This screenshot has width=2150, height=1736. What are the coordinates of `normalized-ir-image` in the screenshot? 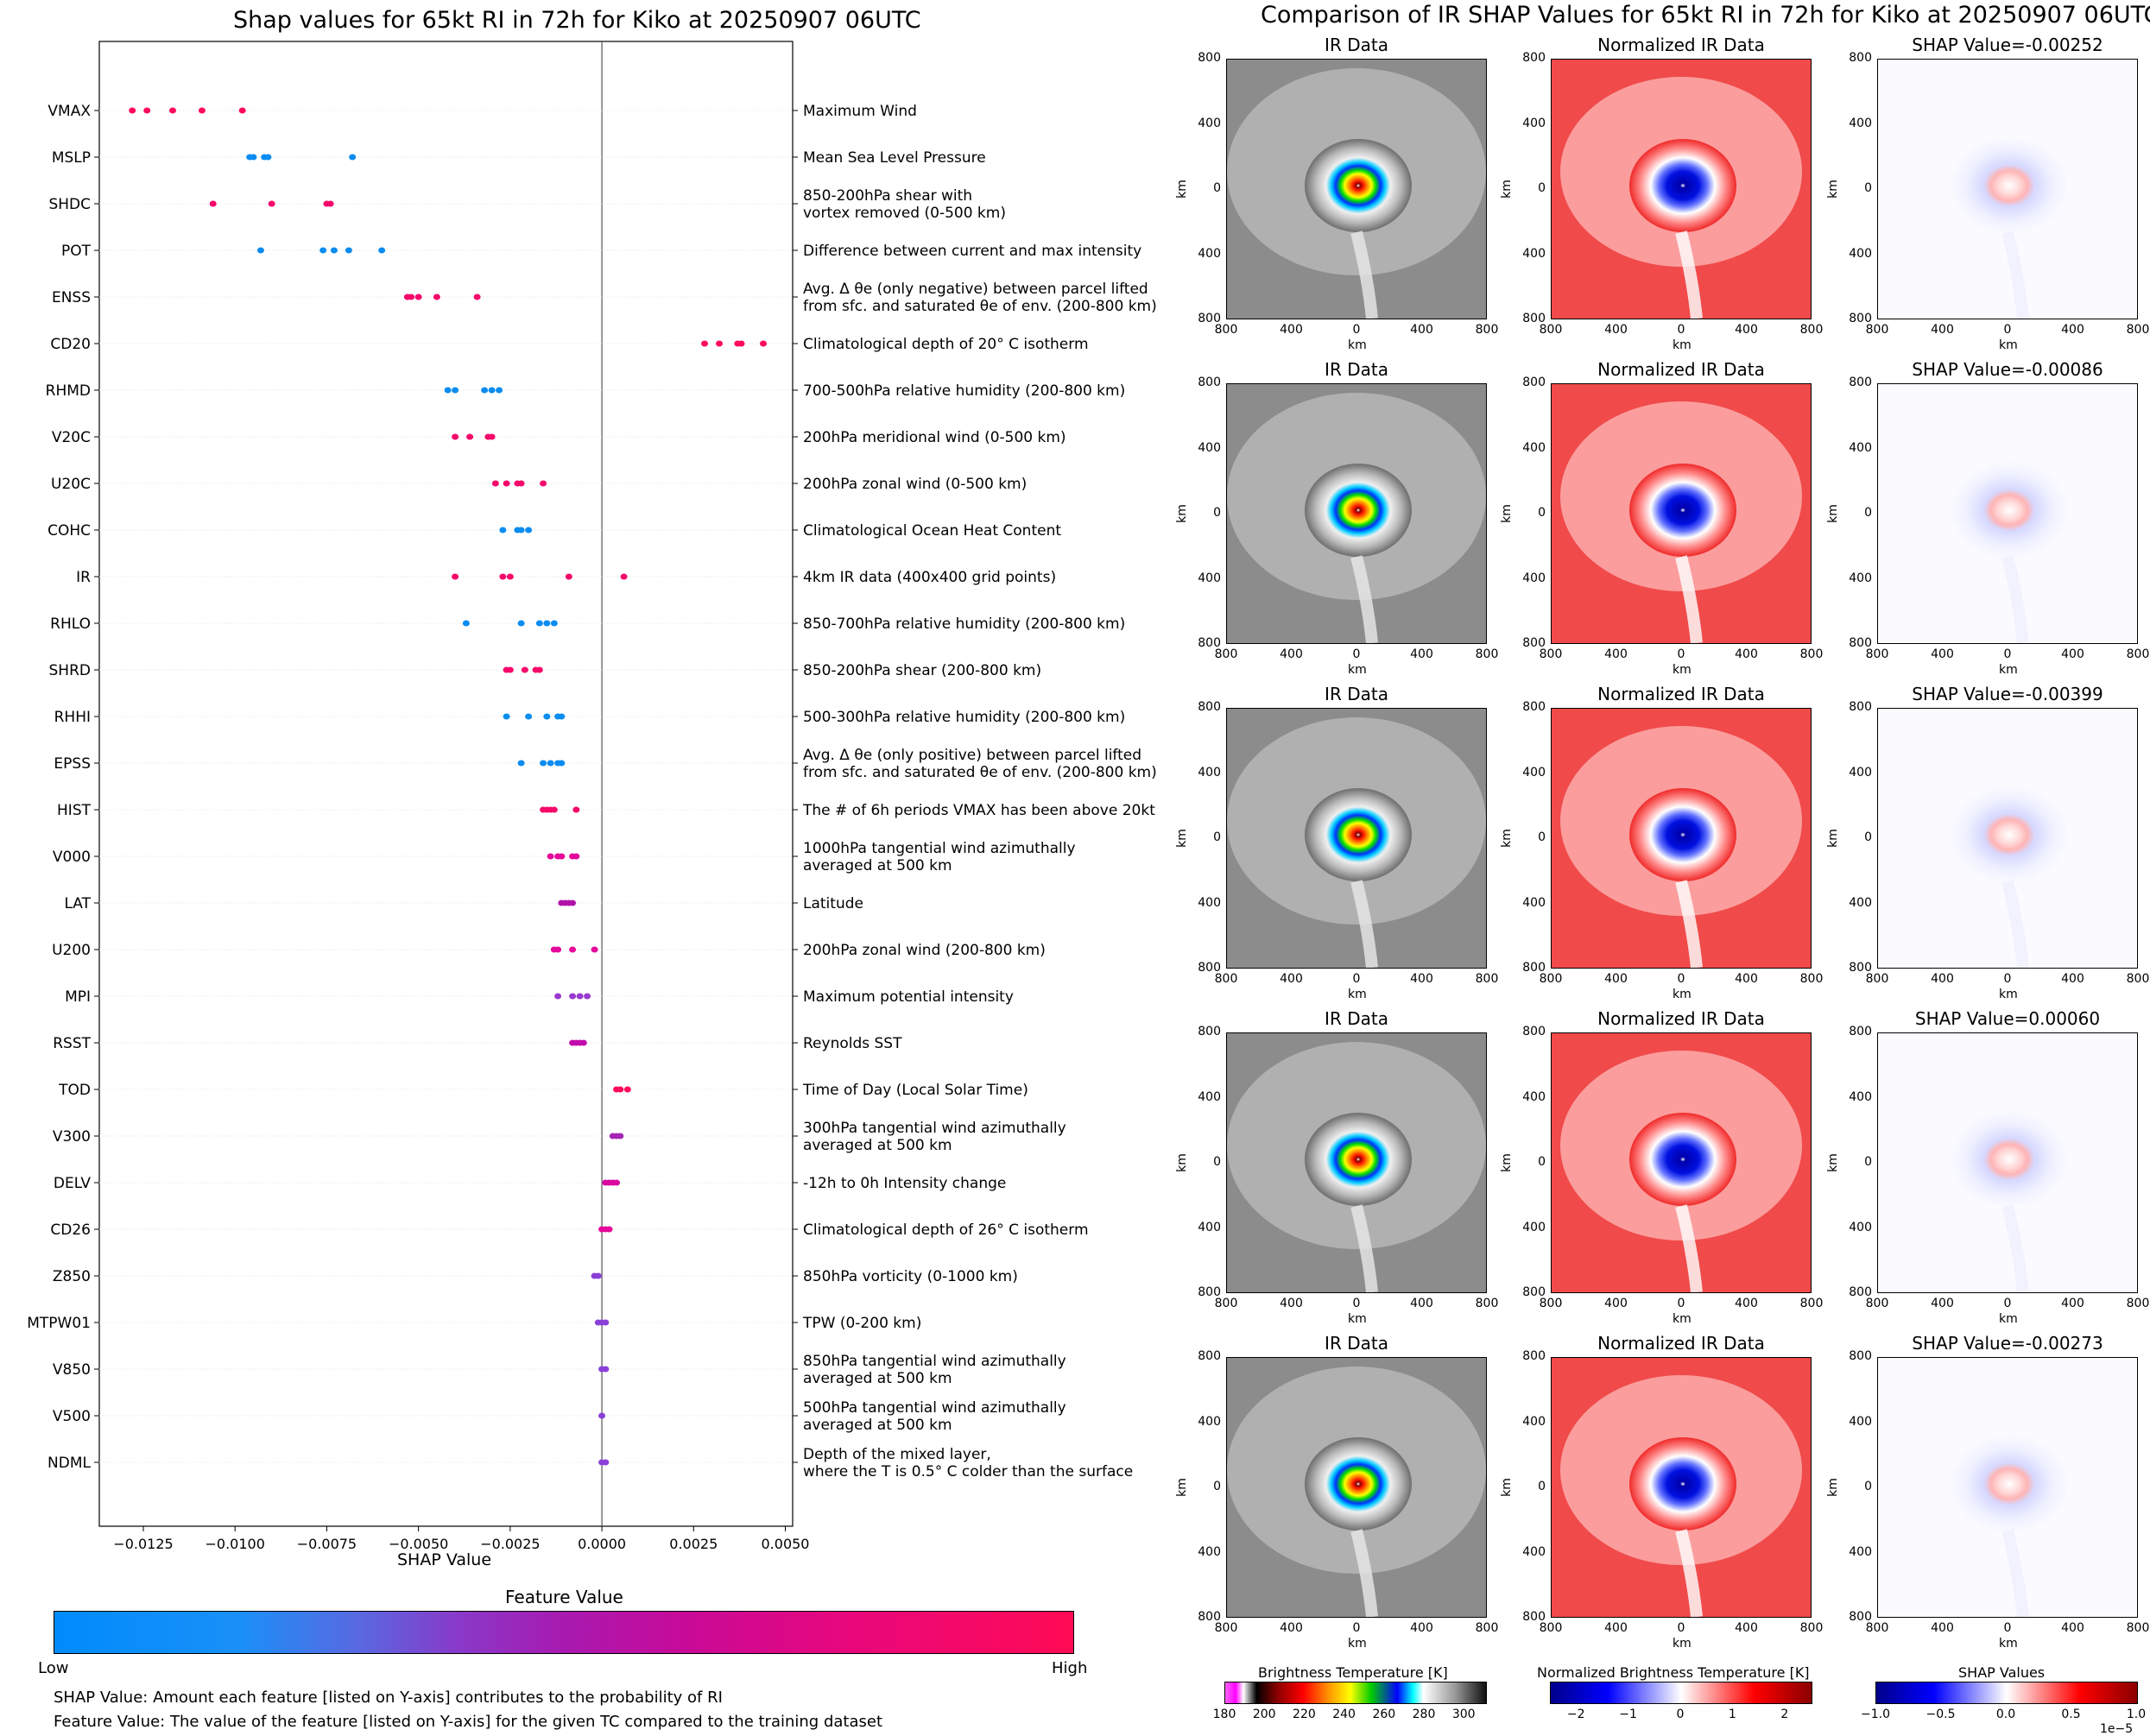 It's located at (1681, 513).